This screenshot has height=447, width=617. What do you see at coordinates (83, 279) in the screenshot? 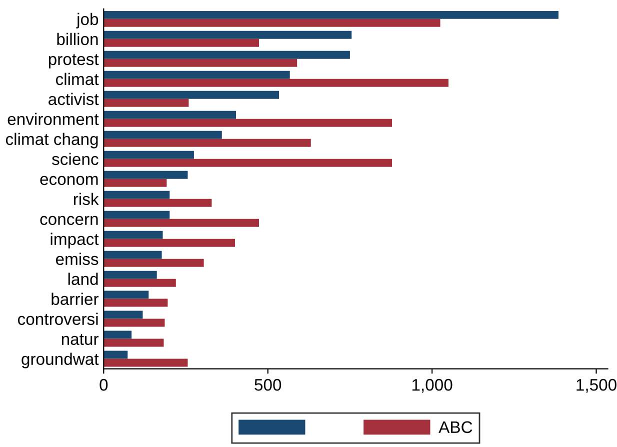
I see `y-tick-label: land` at bounding box center [83, 279].